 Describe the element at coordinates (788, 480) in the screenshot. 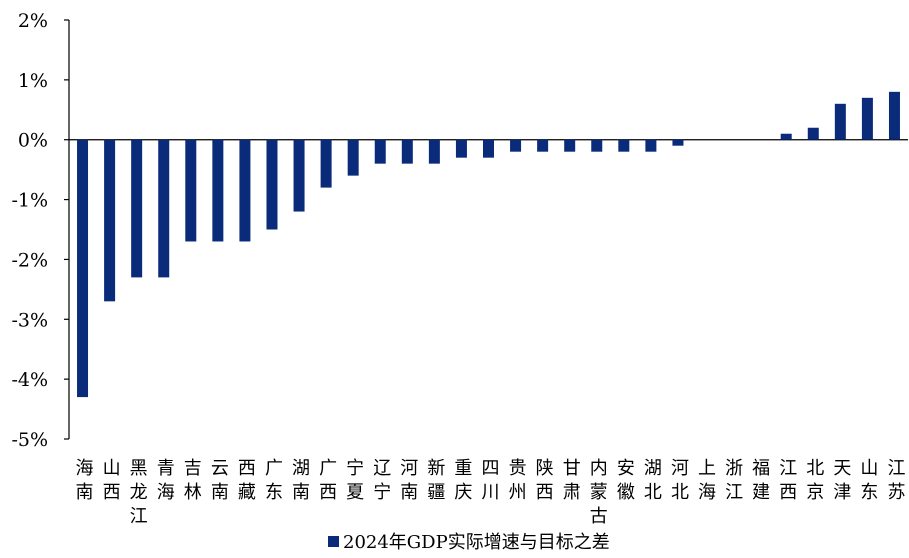

I see `x-category-label: 江西` at that location.